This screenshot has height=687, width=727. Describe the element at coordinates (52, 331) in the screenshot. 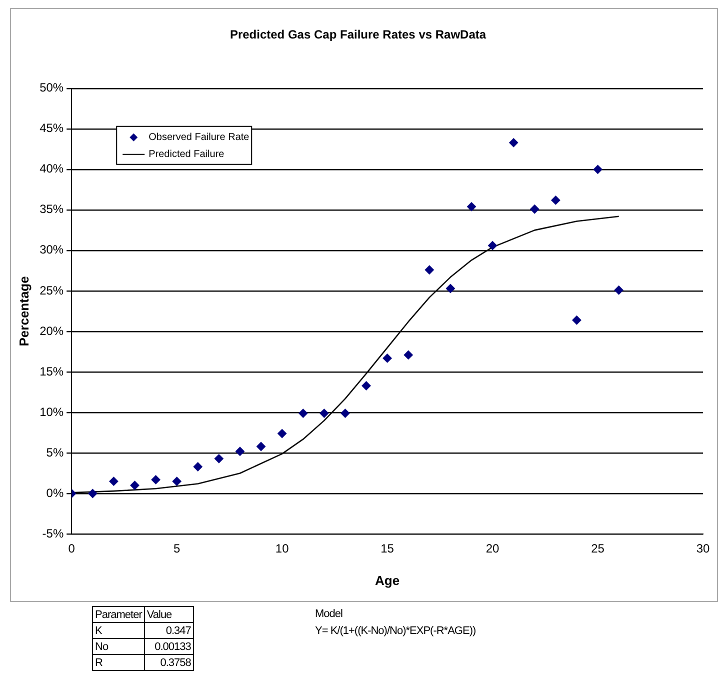

I see `y-tick-label: 20%` at that location.